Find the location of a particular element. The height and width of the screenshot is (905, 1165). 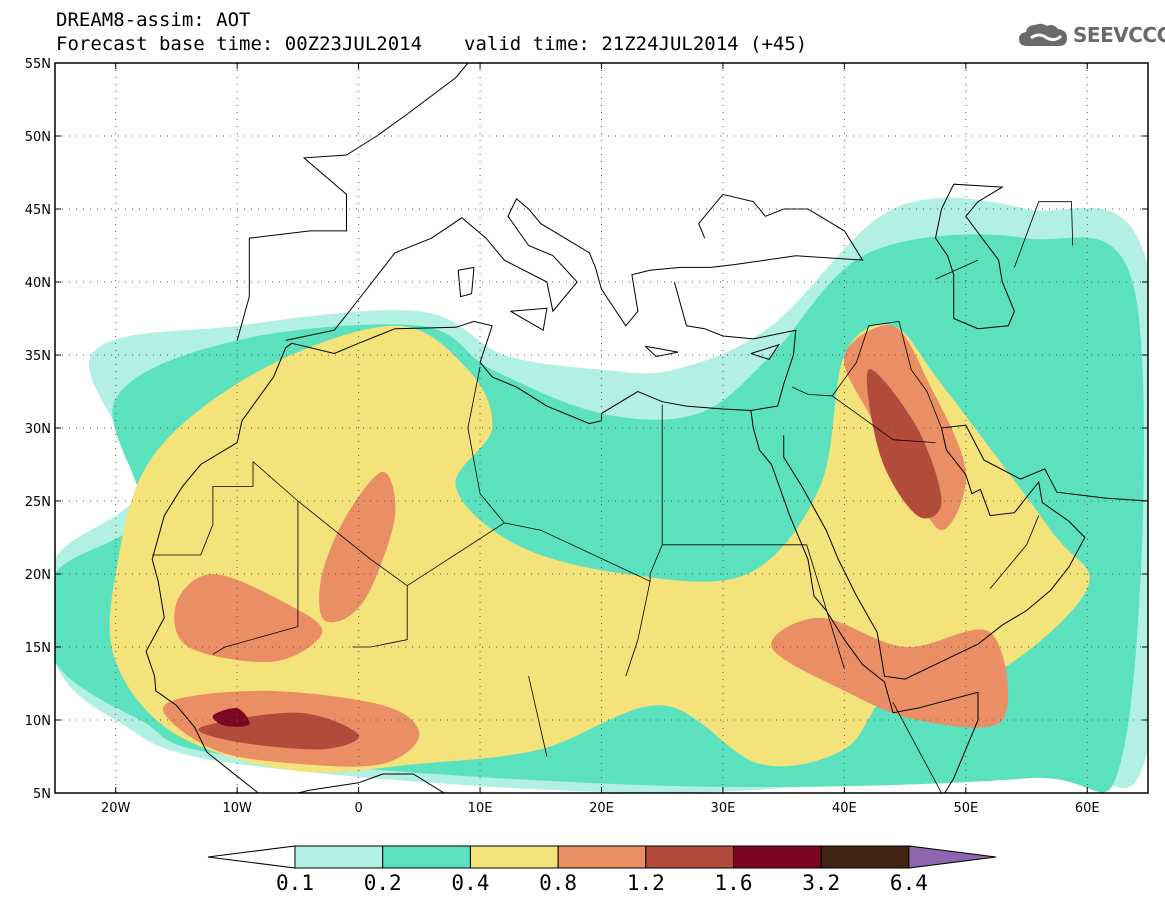

lon-label: 30E is located at coordinates (723, 808).